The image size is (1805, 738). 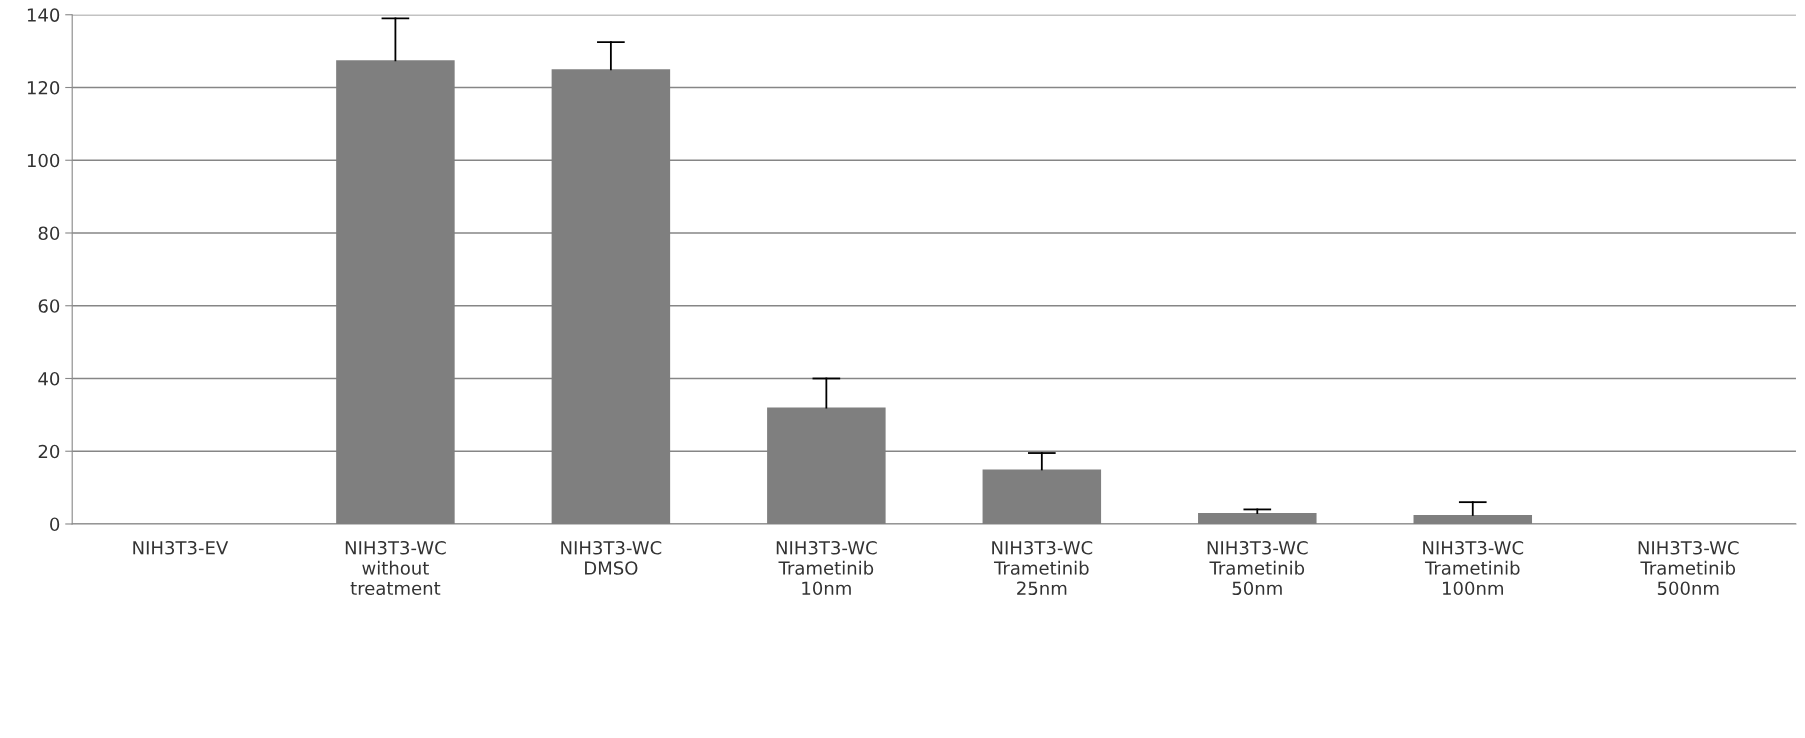 I want to click on y-tick-label: 80, so click(x=49, y=233).